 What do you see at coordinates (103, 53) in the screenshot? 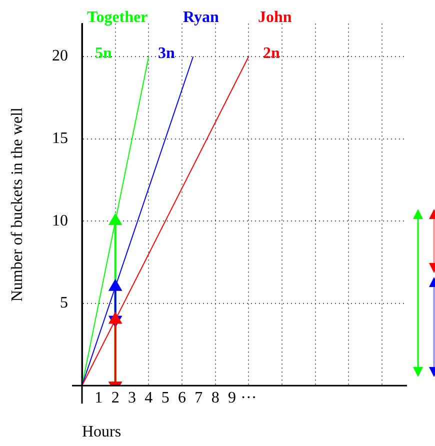
I see `annotation: 5n` at bounding box center [103, 53].